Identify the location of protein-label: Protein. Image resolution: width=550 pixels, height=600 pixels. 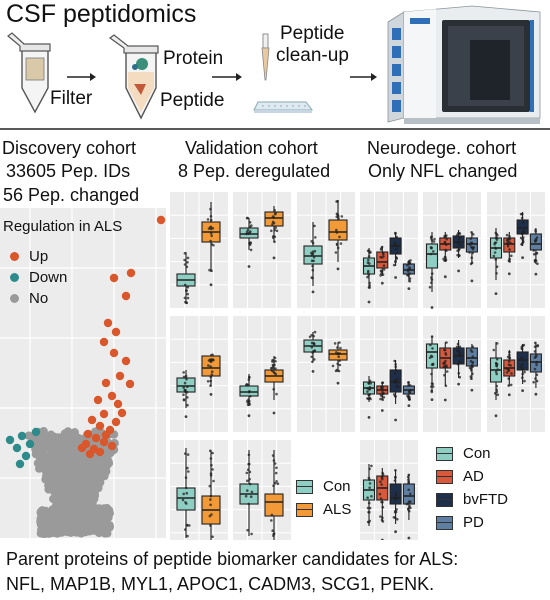
(193, 58).